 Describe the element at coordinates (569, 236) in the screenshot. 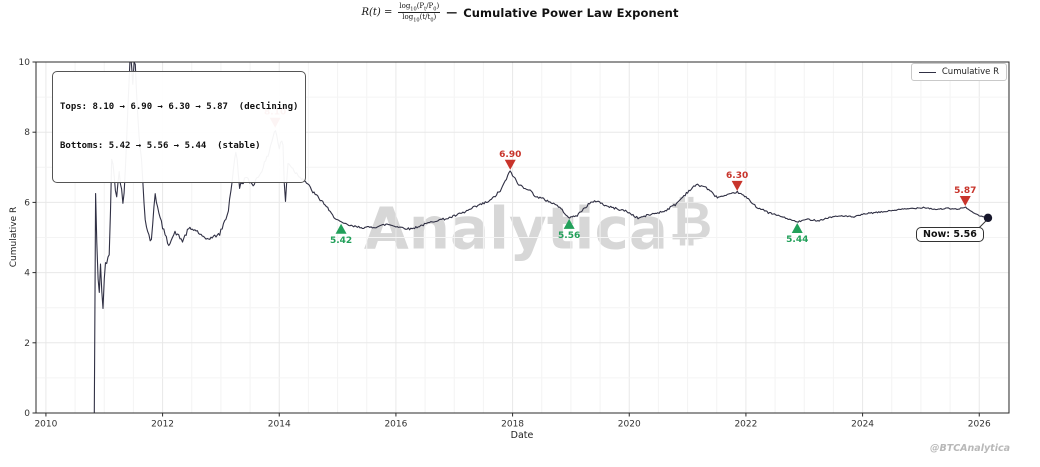

I see `bottom-marker-label: 5.56` at that location.